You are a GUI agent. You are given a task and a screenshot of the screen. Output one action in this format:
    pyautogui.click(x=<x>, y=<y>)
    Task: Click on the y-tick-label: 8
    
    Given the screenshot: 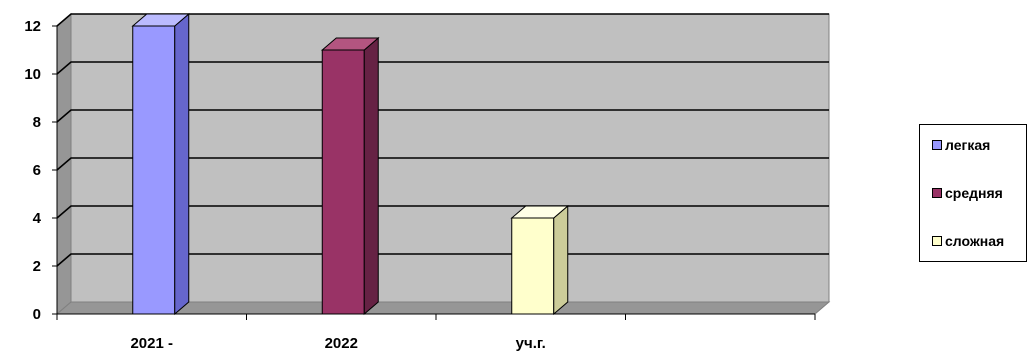 What is the action you would take?
    pyautogui.click(x=37, y=122)
    